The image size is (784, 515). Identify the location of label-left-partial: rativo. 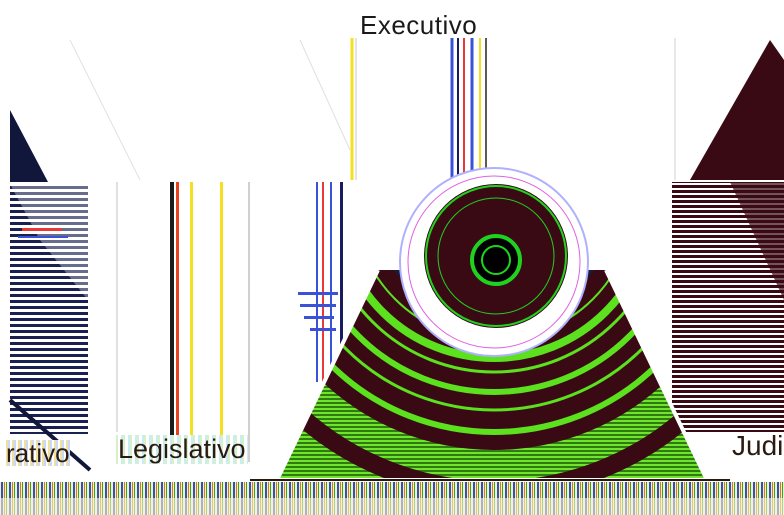
(38, 453).